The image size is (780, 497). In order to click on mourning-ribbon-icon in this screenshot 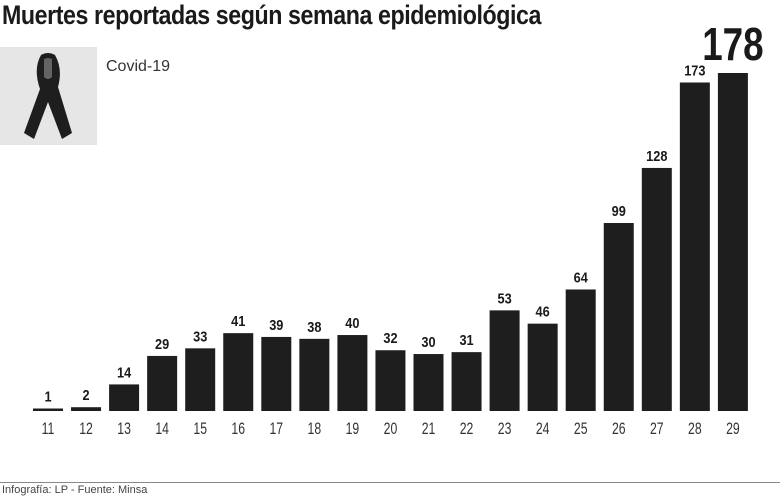, I will do `click(48, 96)`.